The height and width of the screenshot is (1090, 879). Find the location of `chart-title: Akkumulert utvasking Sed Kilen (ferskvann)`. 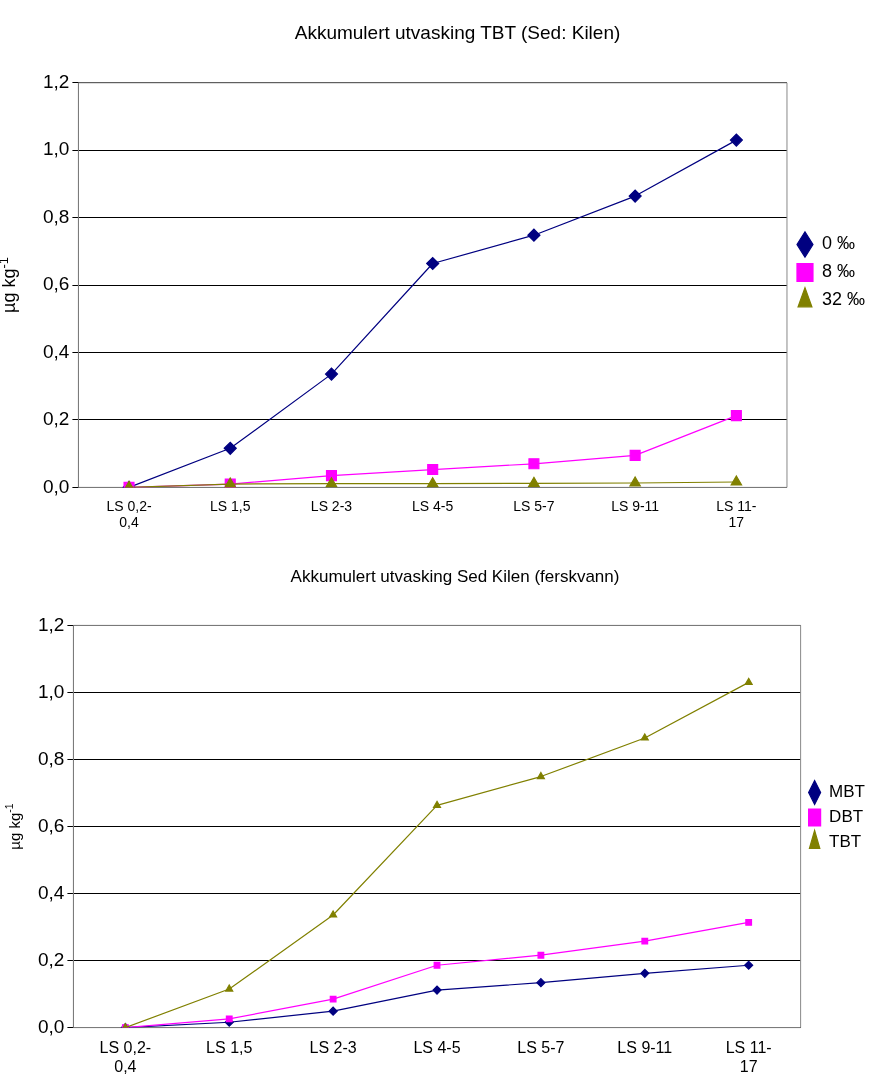

chart-title: Akkumulert utvasking Sed Kilen (ferskvann) is located at coordinates (455, 576).